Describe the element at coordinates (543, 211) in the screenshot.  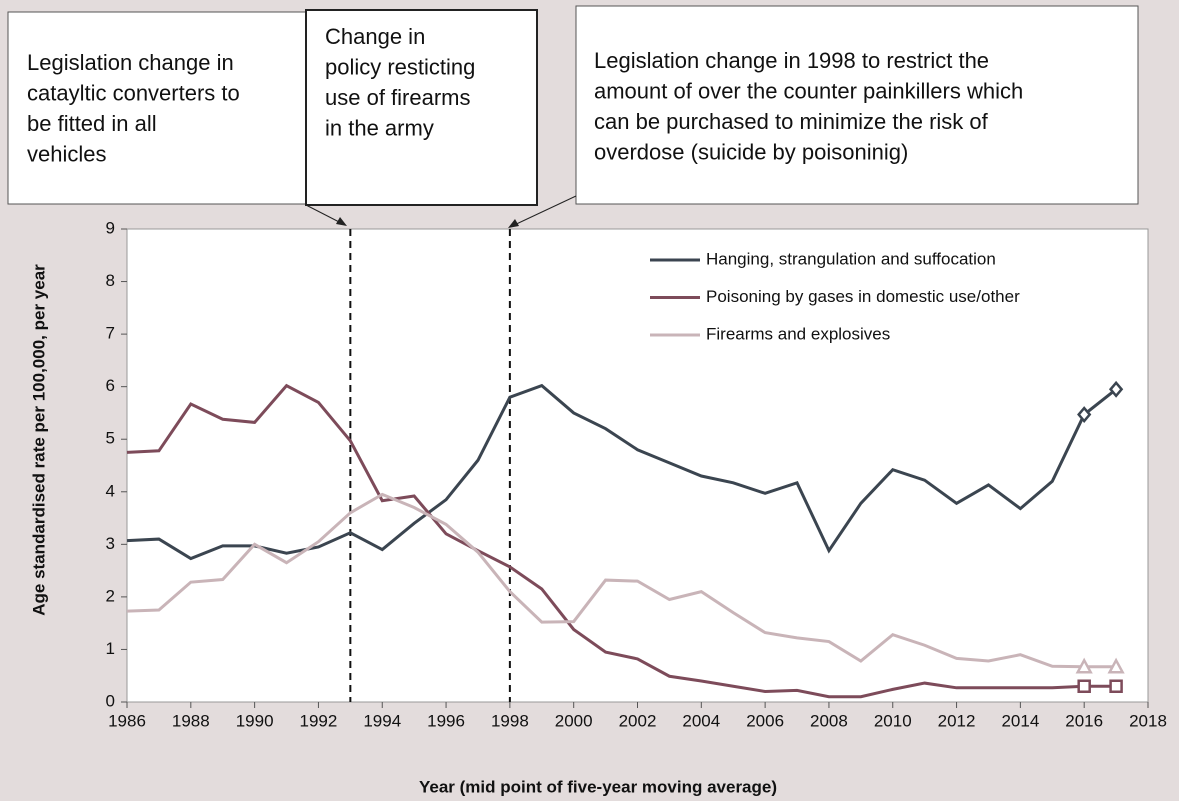
I see `annotation-arrow` at that location.